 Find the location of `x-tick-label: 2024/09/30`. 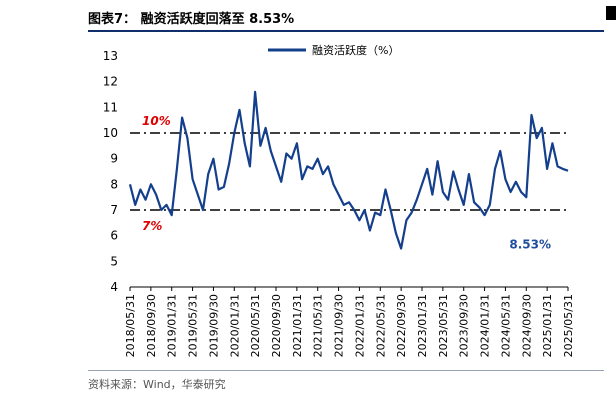

x-tick-label: 2024/09/30 is located at coordinates (526, 325).